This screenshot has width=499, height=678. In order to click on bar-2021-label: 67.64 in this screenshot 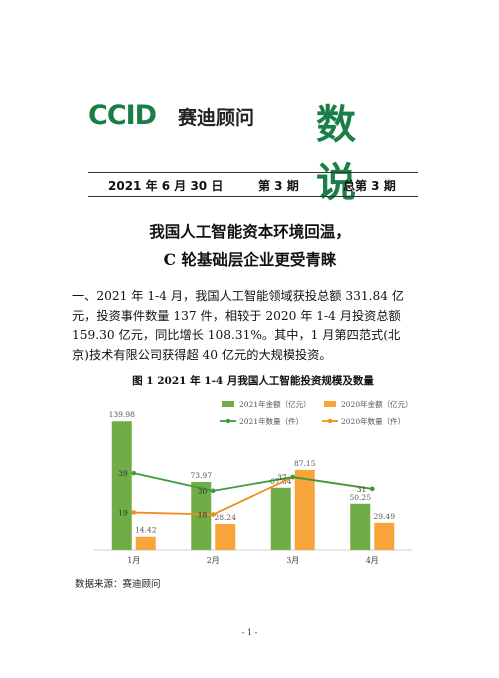, I will do `click(281, 481)`.